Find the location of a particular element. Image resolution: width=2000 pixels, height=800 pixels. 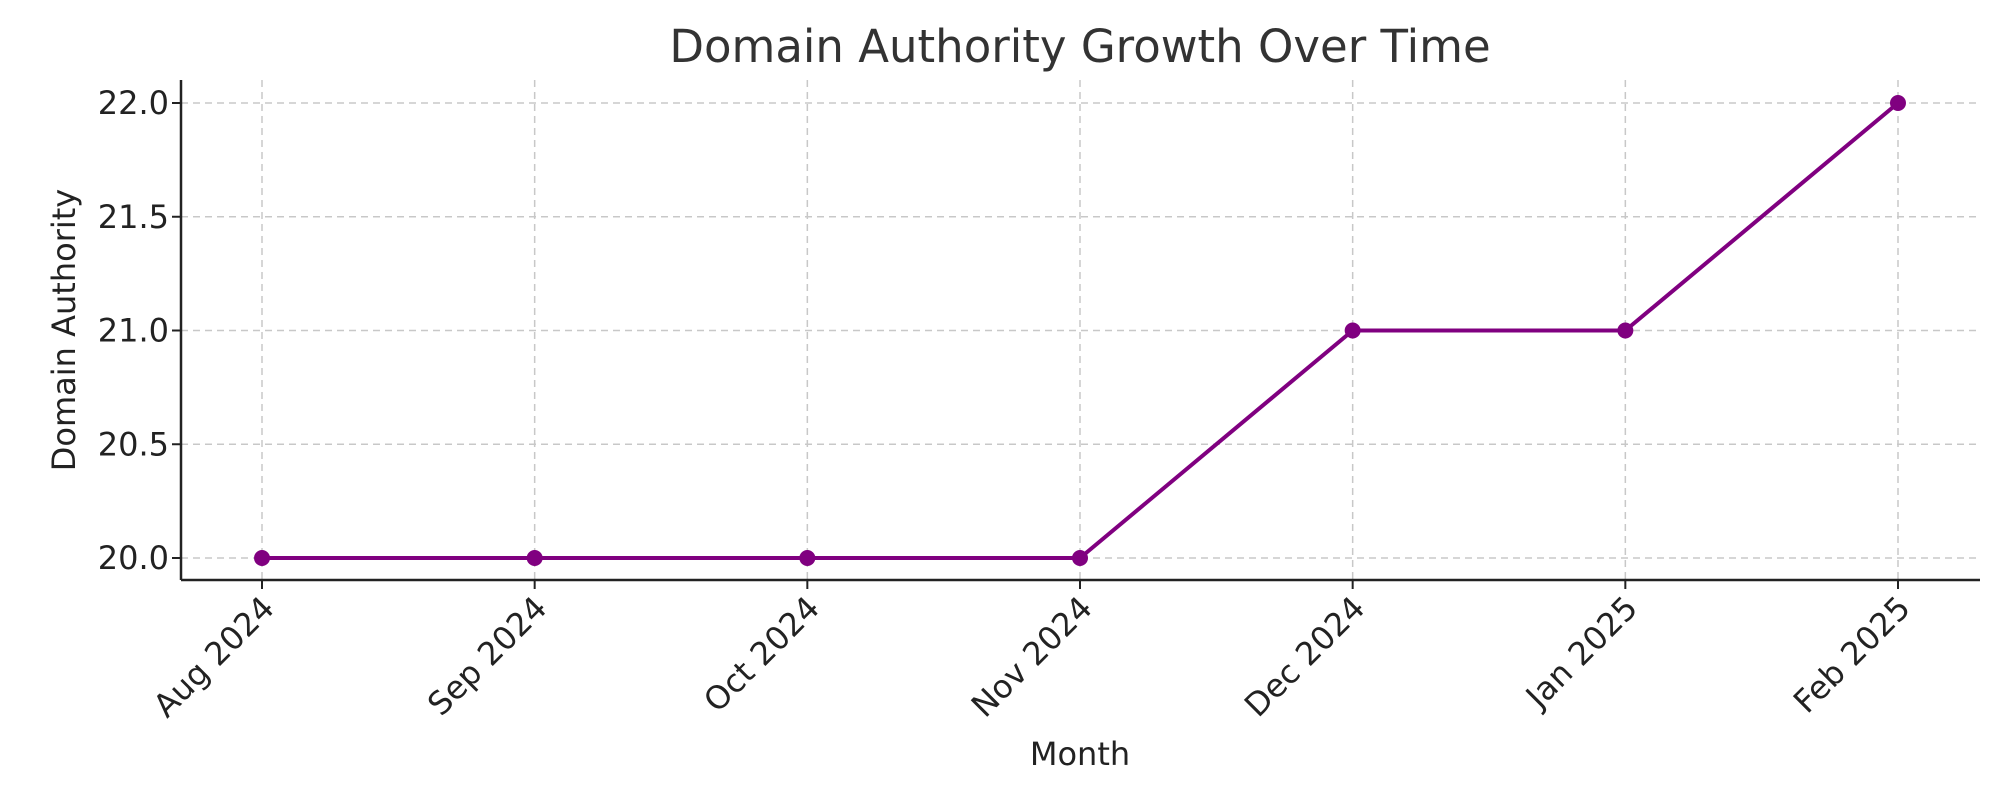

x-tick-label: Oct 2024 is located at coordinates (761, 654).